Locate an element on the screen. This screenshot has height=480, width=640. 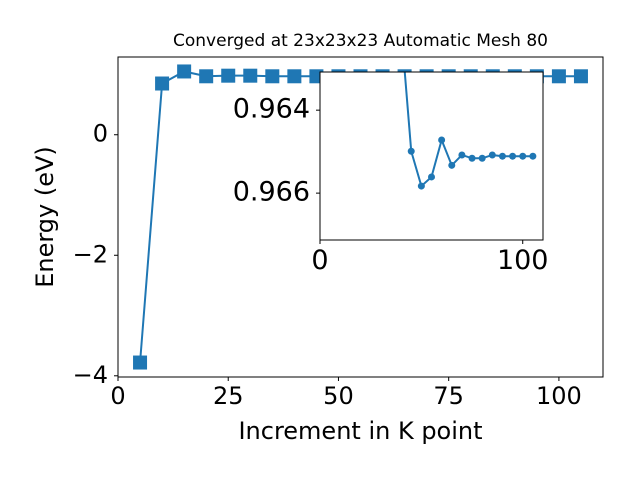
x-tick-label: 75 is located at coordinates (448, 396).